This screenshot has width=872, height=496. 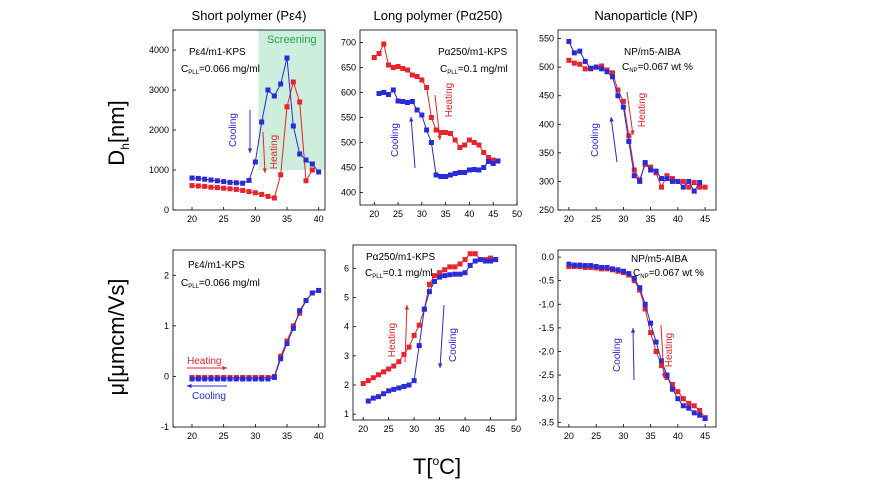 I want to click on x-tick-label: 25, so click(x=389, y=429).